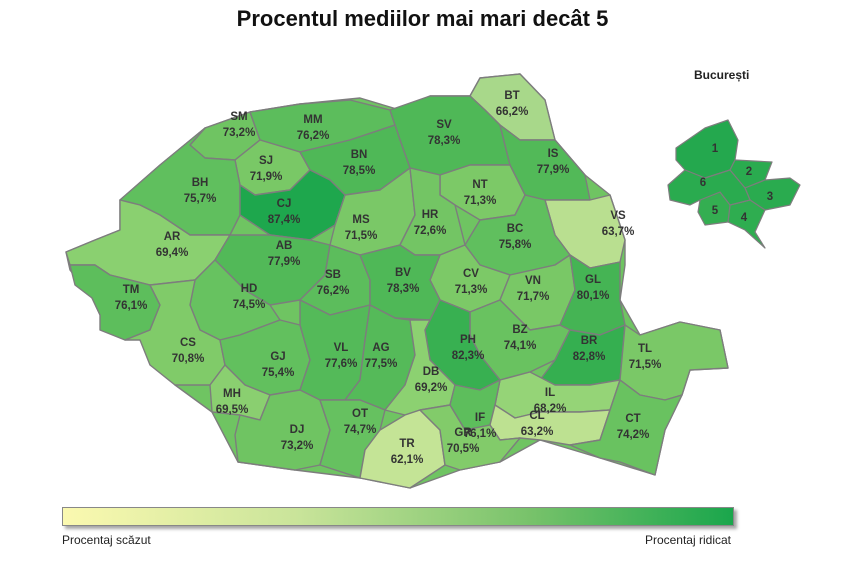  Describe the element at coordinates (480, 434) in the screenshot. I see `county-value-IF: 76,1%` at that location.